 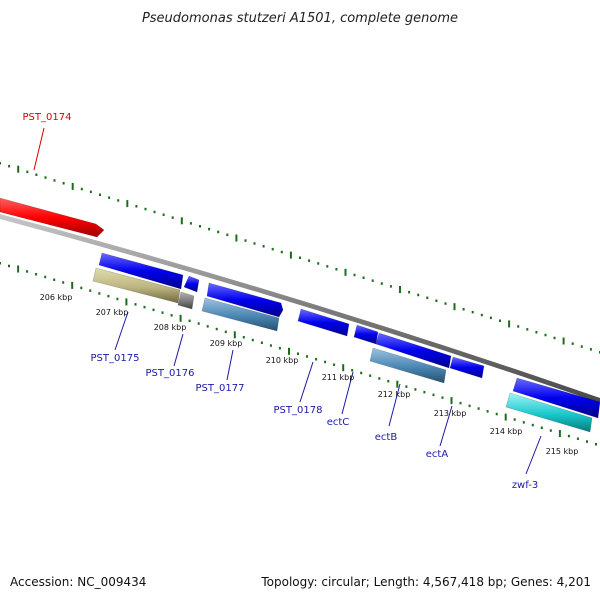 What do you see at coordinates (47, 117) in the screenshot?
I see `gene-label-pst-0174: PST_0174` at bounding box center [47, 117].